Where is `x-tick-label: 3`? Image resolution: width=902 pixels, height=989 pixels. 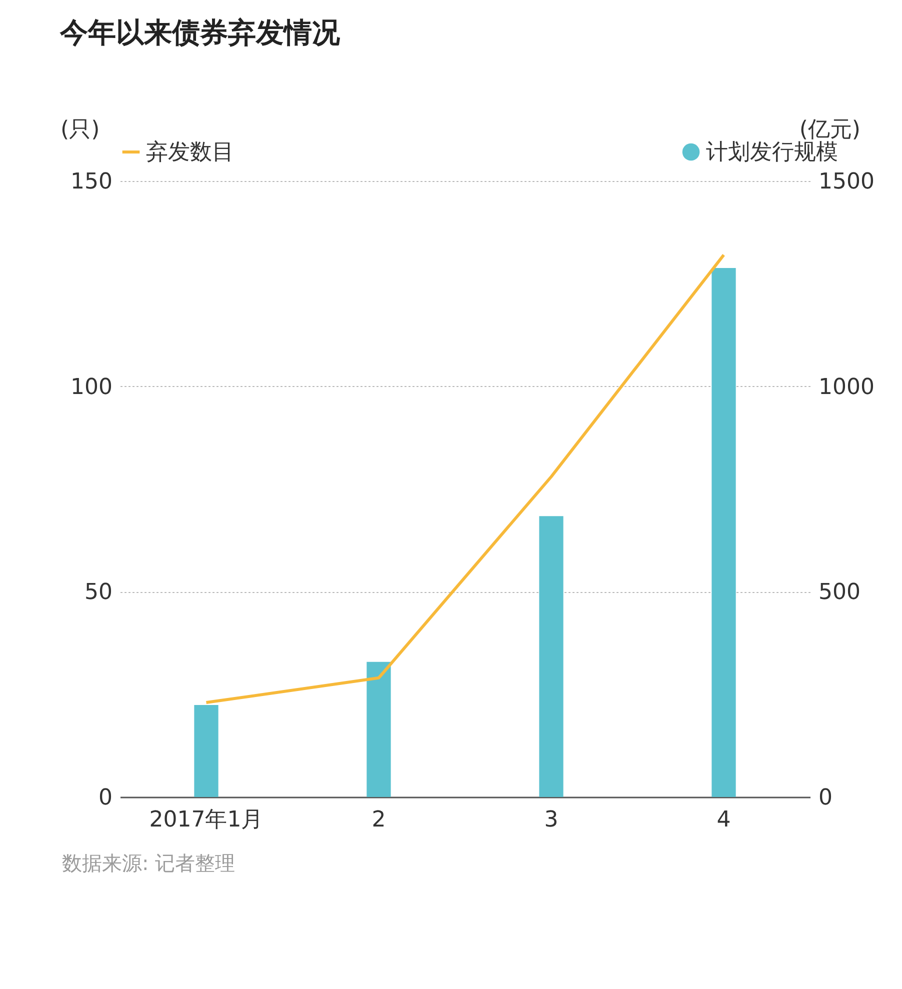
x-tick-label: 3 is located at coordinates (551, 820).